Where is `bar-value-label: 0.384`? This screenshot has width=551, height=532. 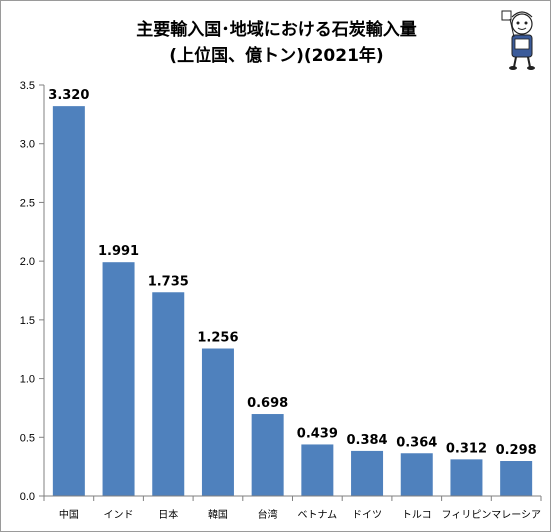 bar-value-label: 0.384 is located at coordinates (366, 440).